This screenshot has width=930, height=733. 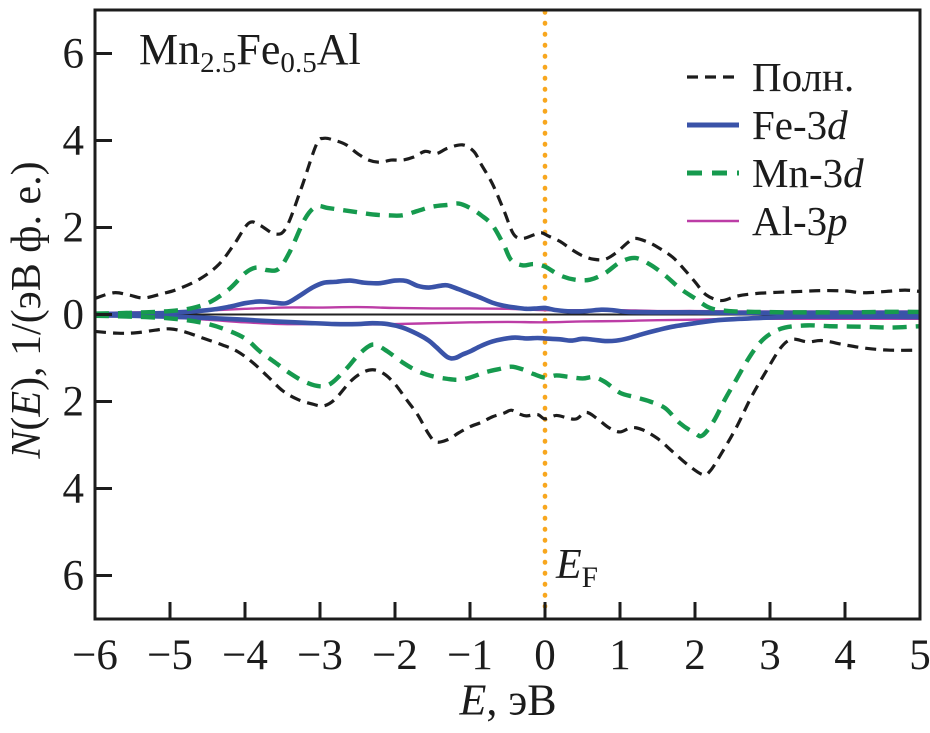 I want to click on fermi-level-label: EF, so click(x=577, y=567).